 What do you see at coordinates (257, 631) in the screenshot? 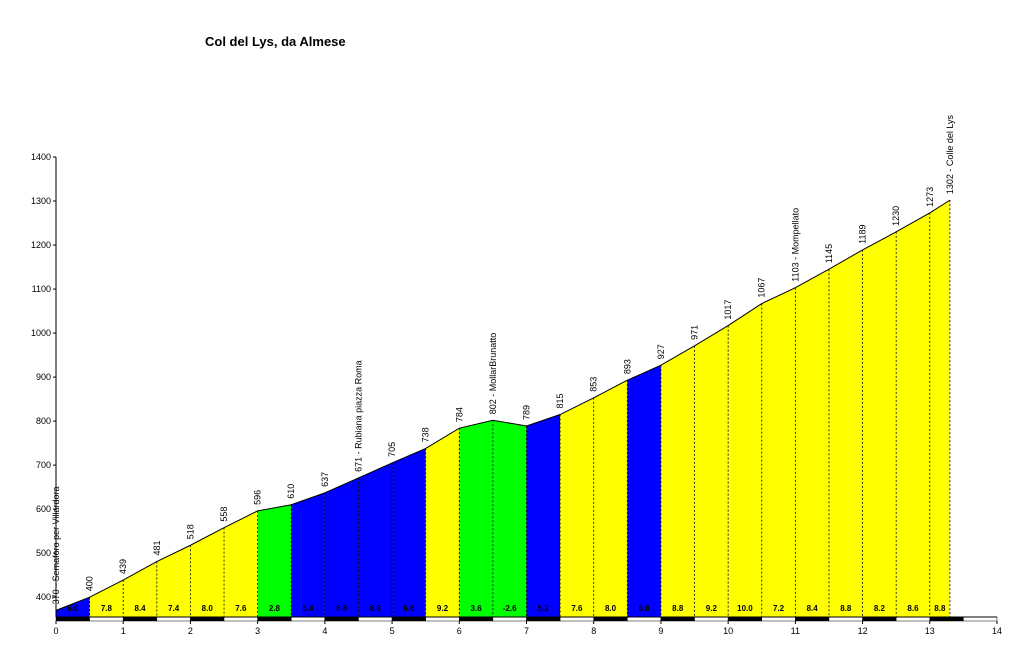
I see `x-tick-label: 3` at bounding box center [257, 631].